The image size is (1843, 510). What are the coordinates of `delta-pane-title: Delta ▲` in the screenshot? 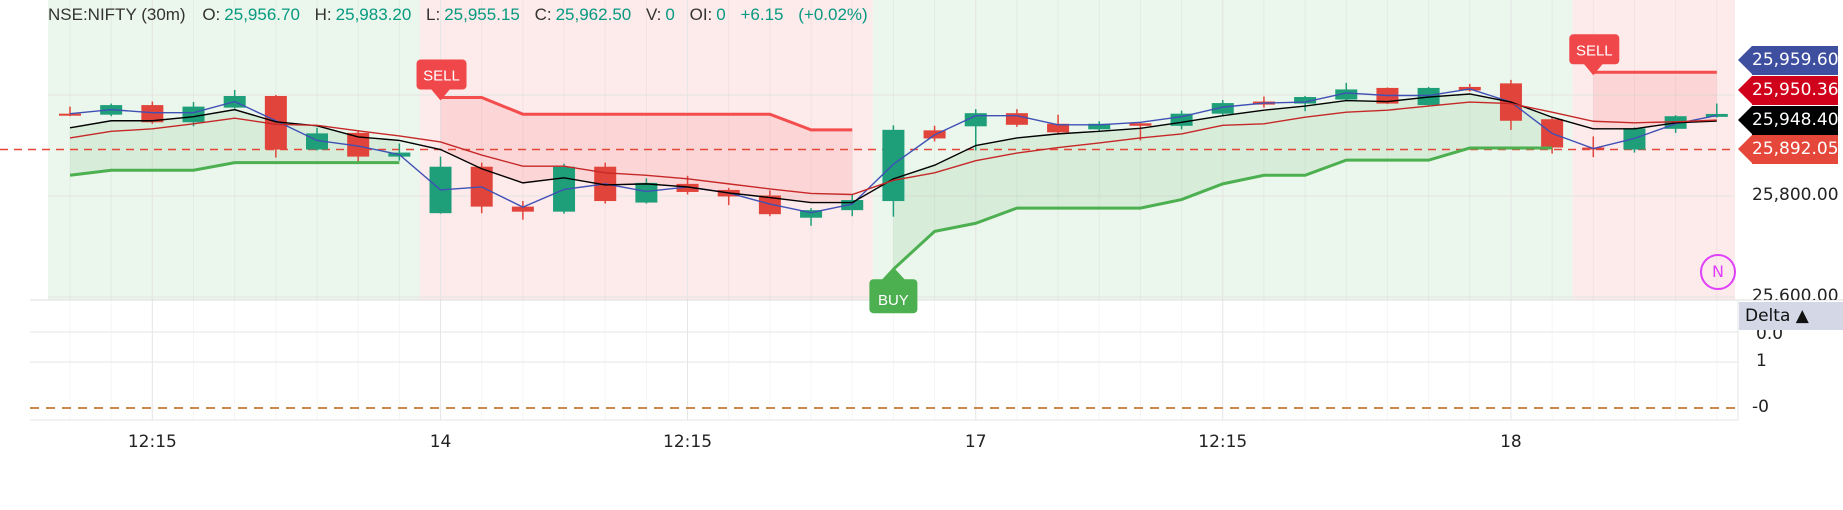 It's located at (1791, 316).